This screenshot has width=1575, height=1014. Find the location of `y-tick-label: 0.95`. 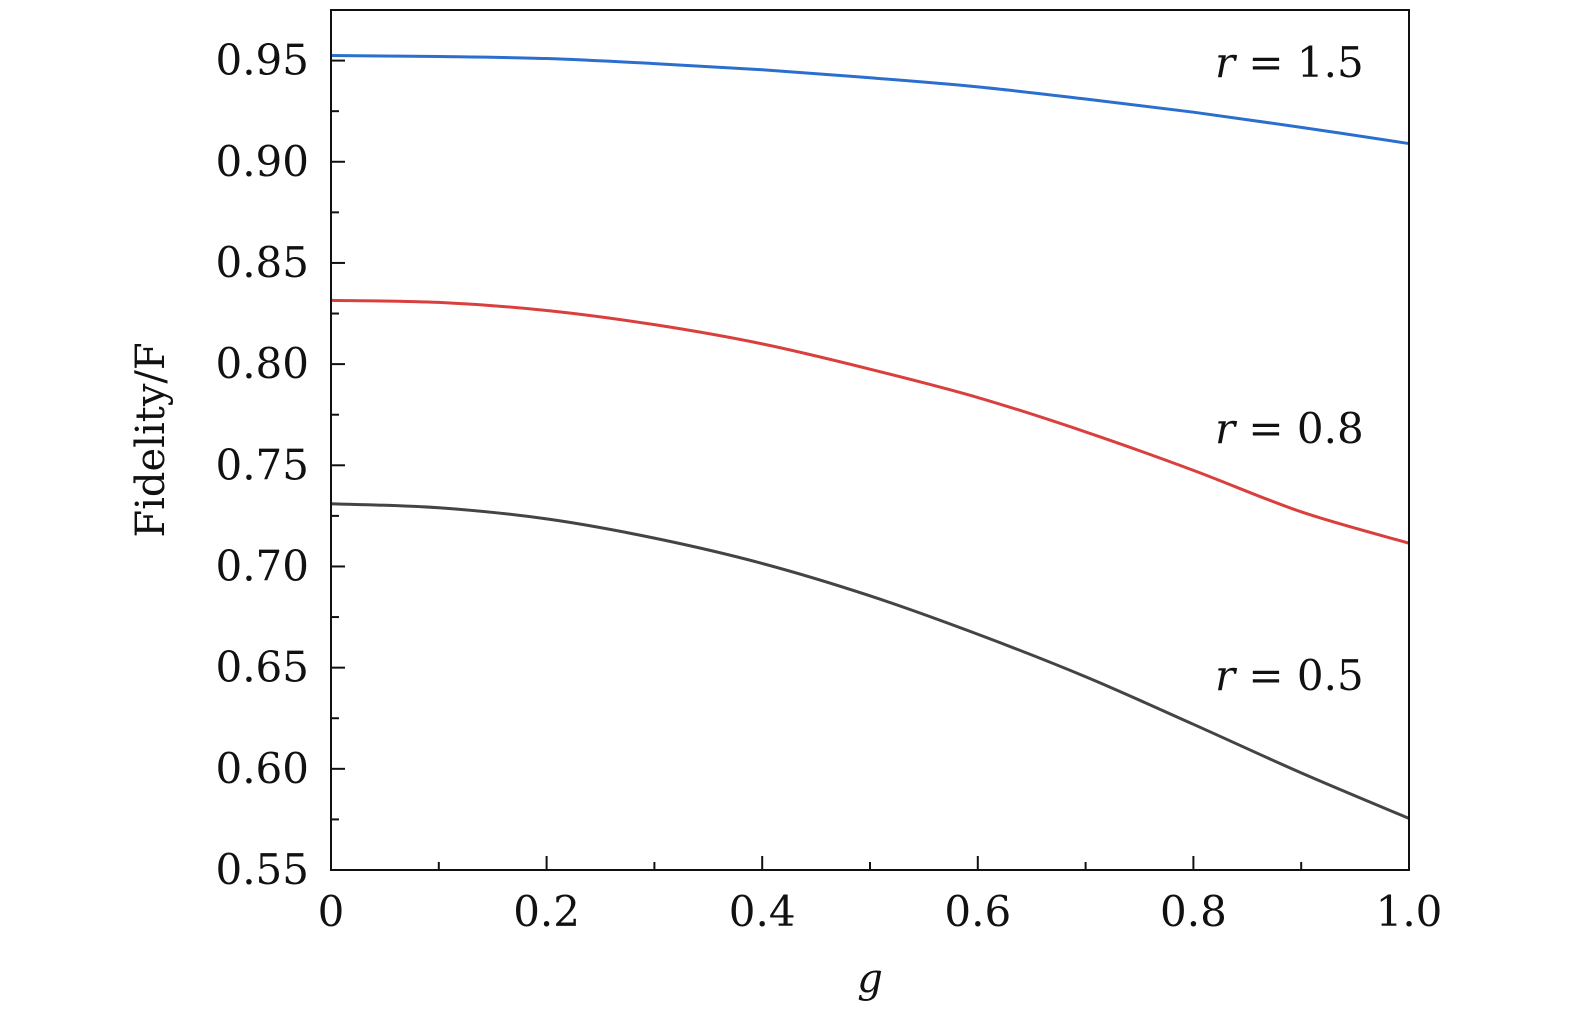

y-tick-label: 0.95 is located at coordinates (262, 60).